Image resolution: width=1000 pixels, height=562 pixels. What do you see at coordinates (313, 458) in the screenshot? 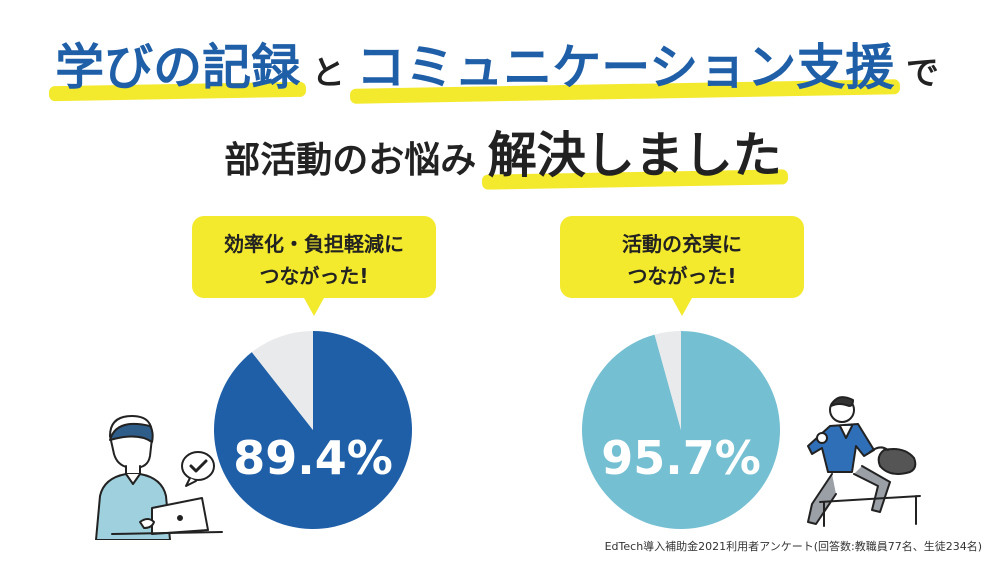
I see `pie-value-label-efficiency: 89.4%` at bounding box center [313, 458].